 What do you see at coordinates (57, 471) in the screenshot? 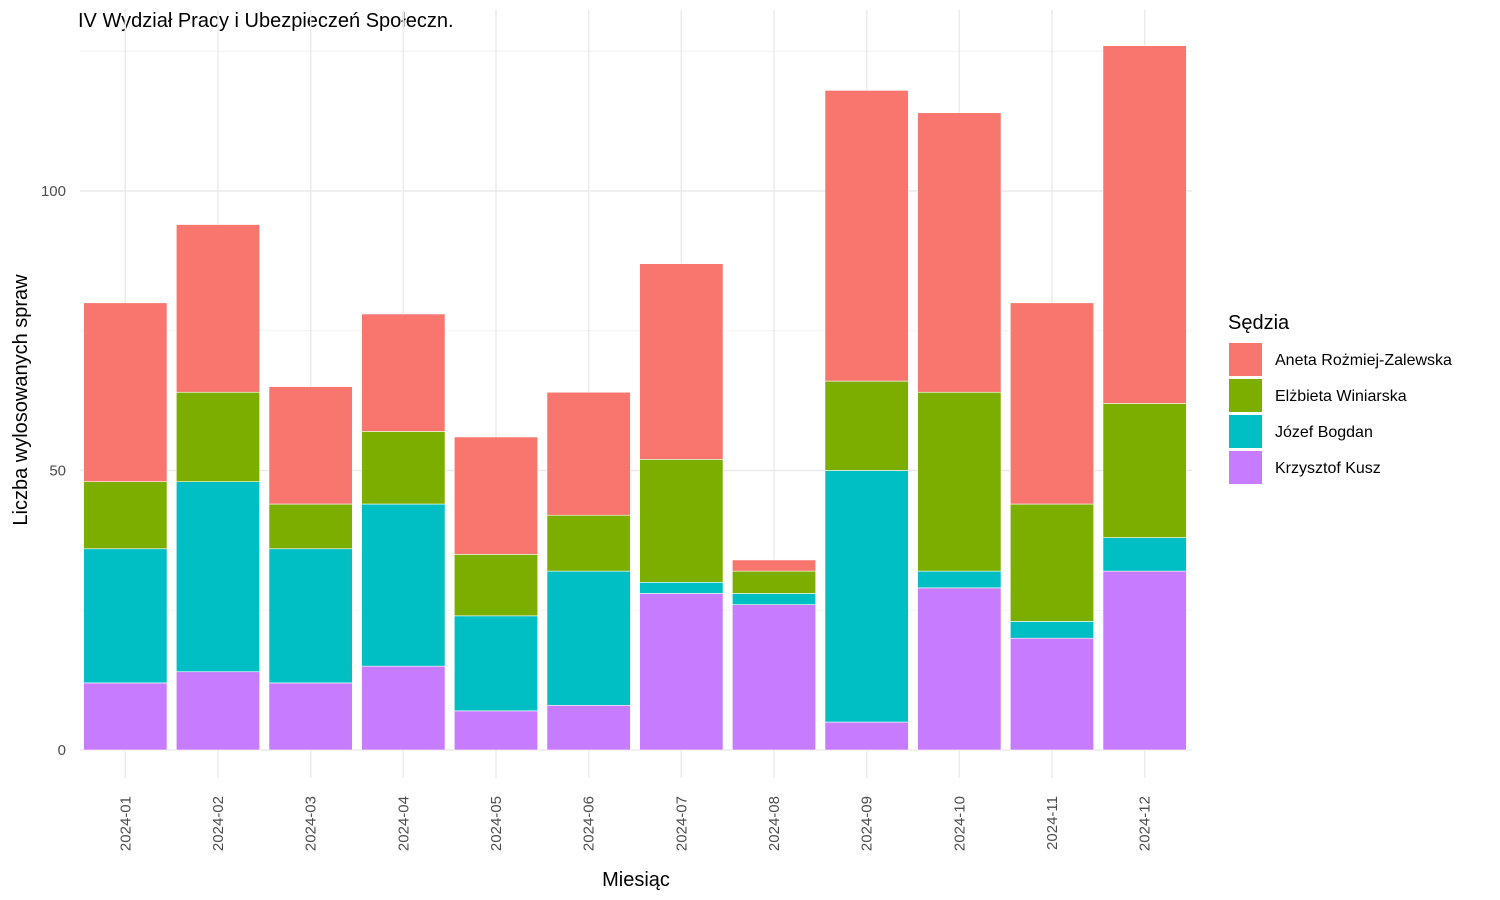
I see `y-tick-label: 50` at bounding box center [57, 471].